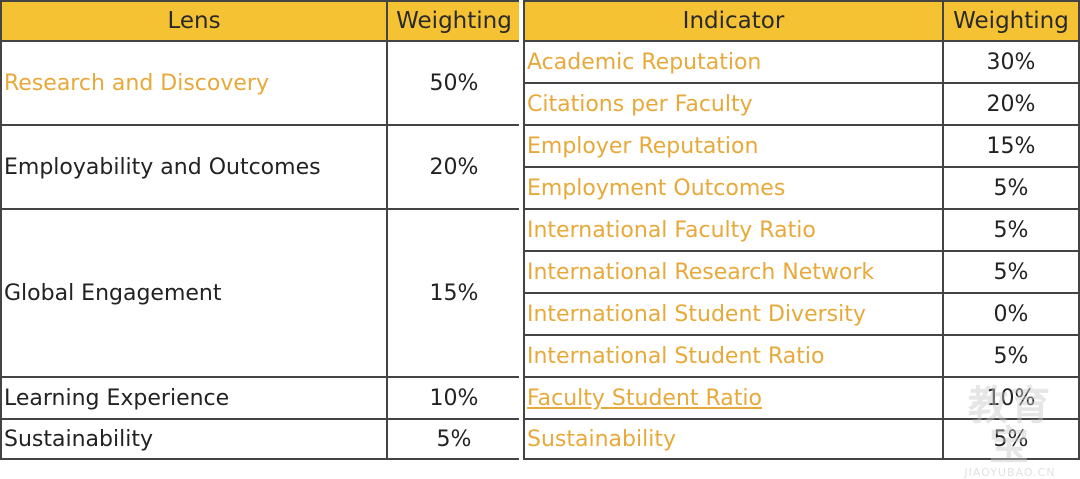 The height and width of the screenshot is (479, 1080). Describe the element at coordinates (733, 398) in the screenshot. I see `indicator-faculty-student-ratio-link: Faculty Student Ratio` at that location.